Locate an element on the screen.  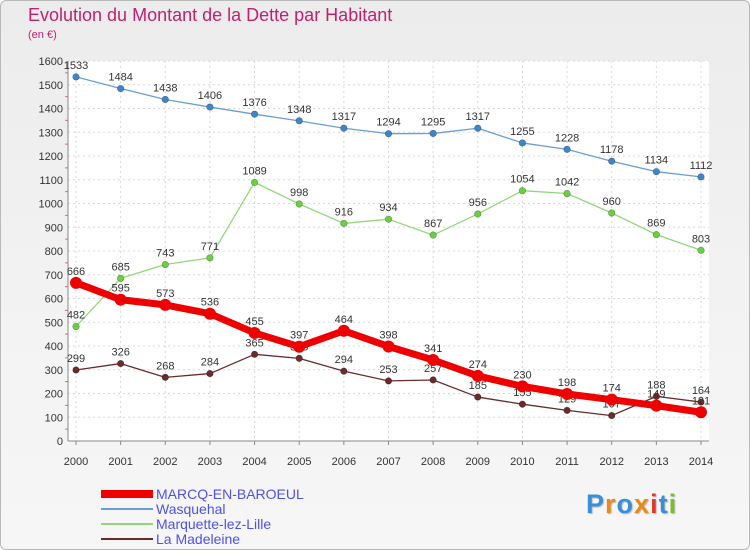
x-tick-label: 2005 is located at coordinates (299, 462).